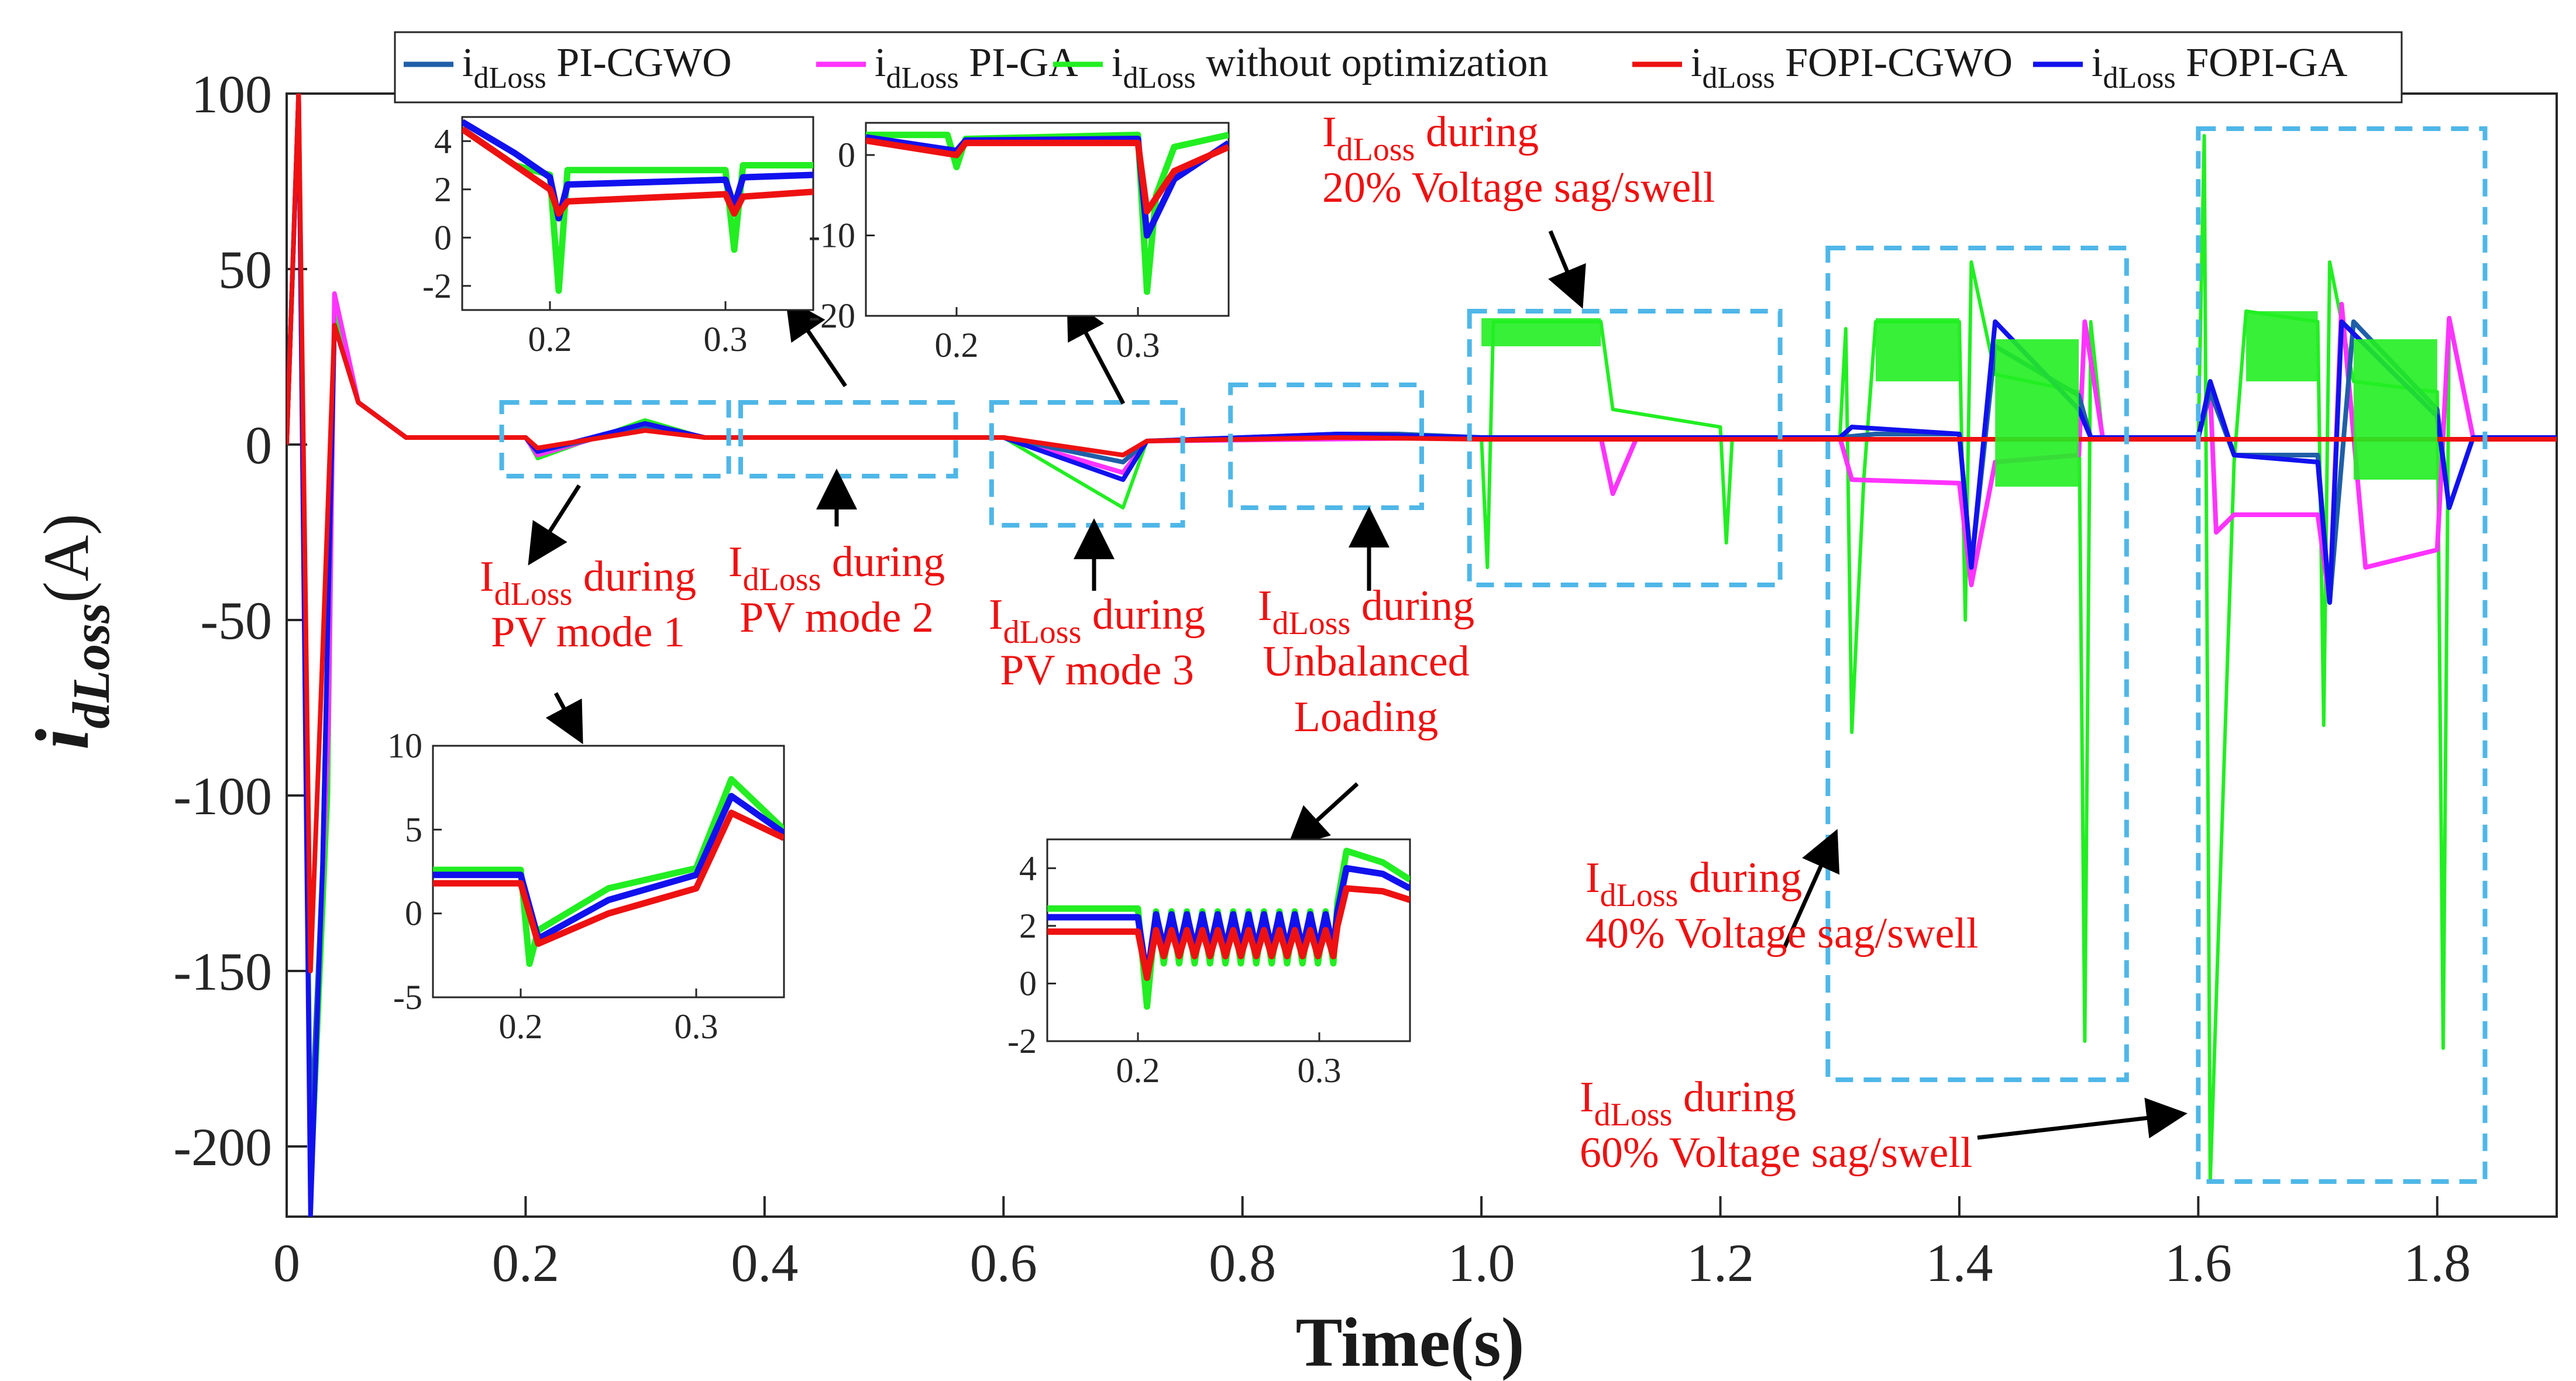 The width and height of the screenshot is (2576, 1381). What do you see at coordinates (405, 746) in the screenshot?
I see `inset-y-tick-label: 10` at bounding box center [405, 746].